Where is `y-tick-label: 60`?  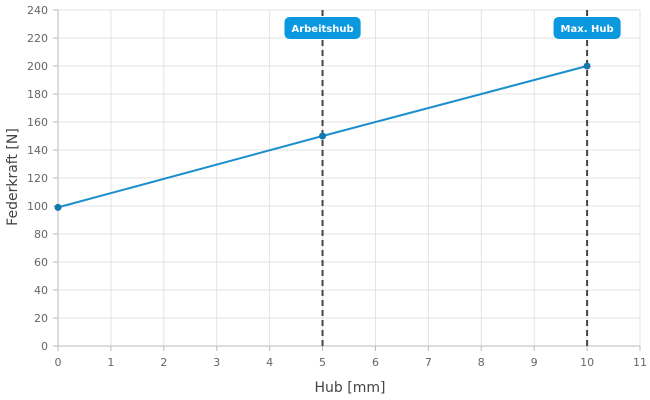
y-tick-label: 60 is located at coordinates (41, 262).